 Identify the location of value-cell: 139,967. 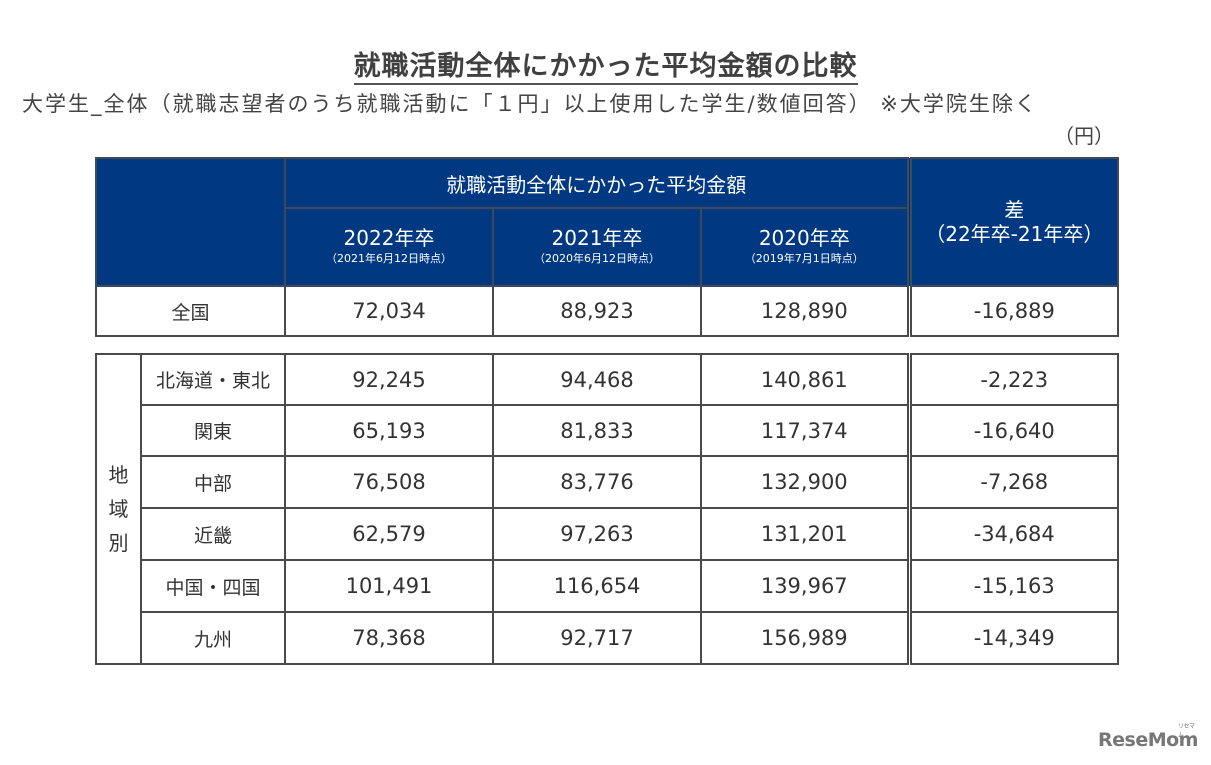
(805, 586).